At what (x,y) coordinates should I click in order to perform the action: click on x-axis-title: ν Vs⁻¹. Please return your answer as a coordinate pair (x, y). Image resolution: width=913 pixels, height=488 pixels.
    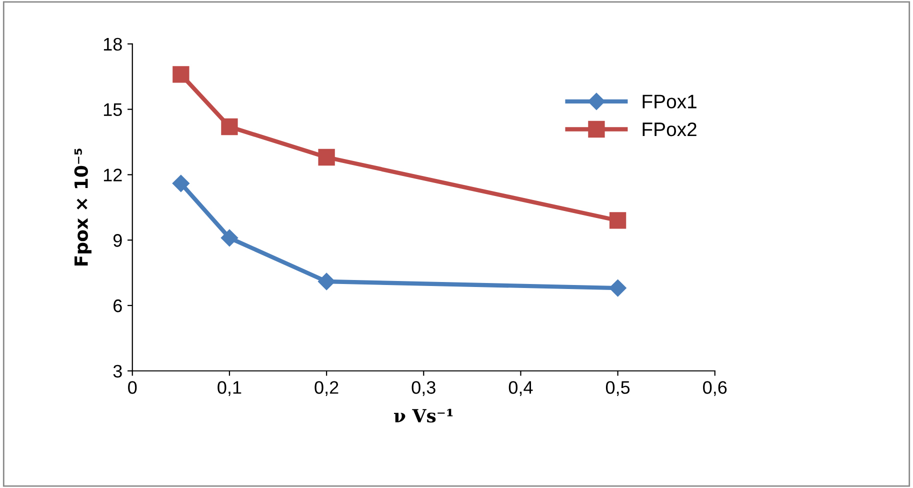
    Looking at the image, I should click on (423, 415).